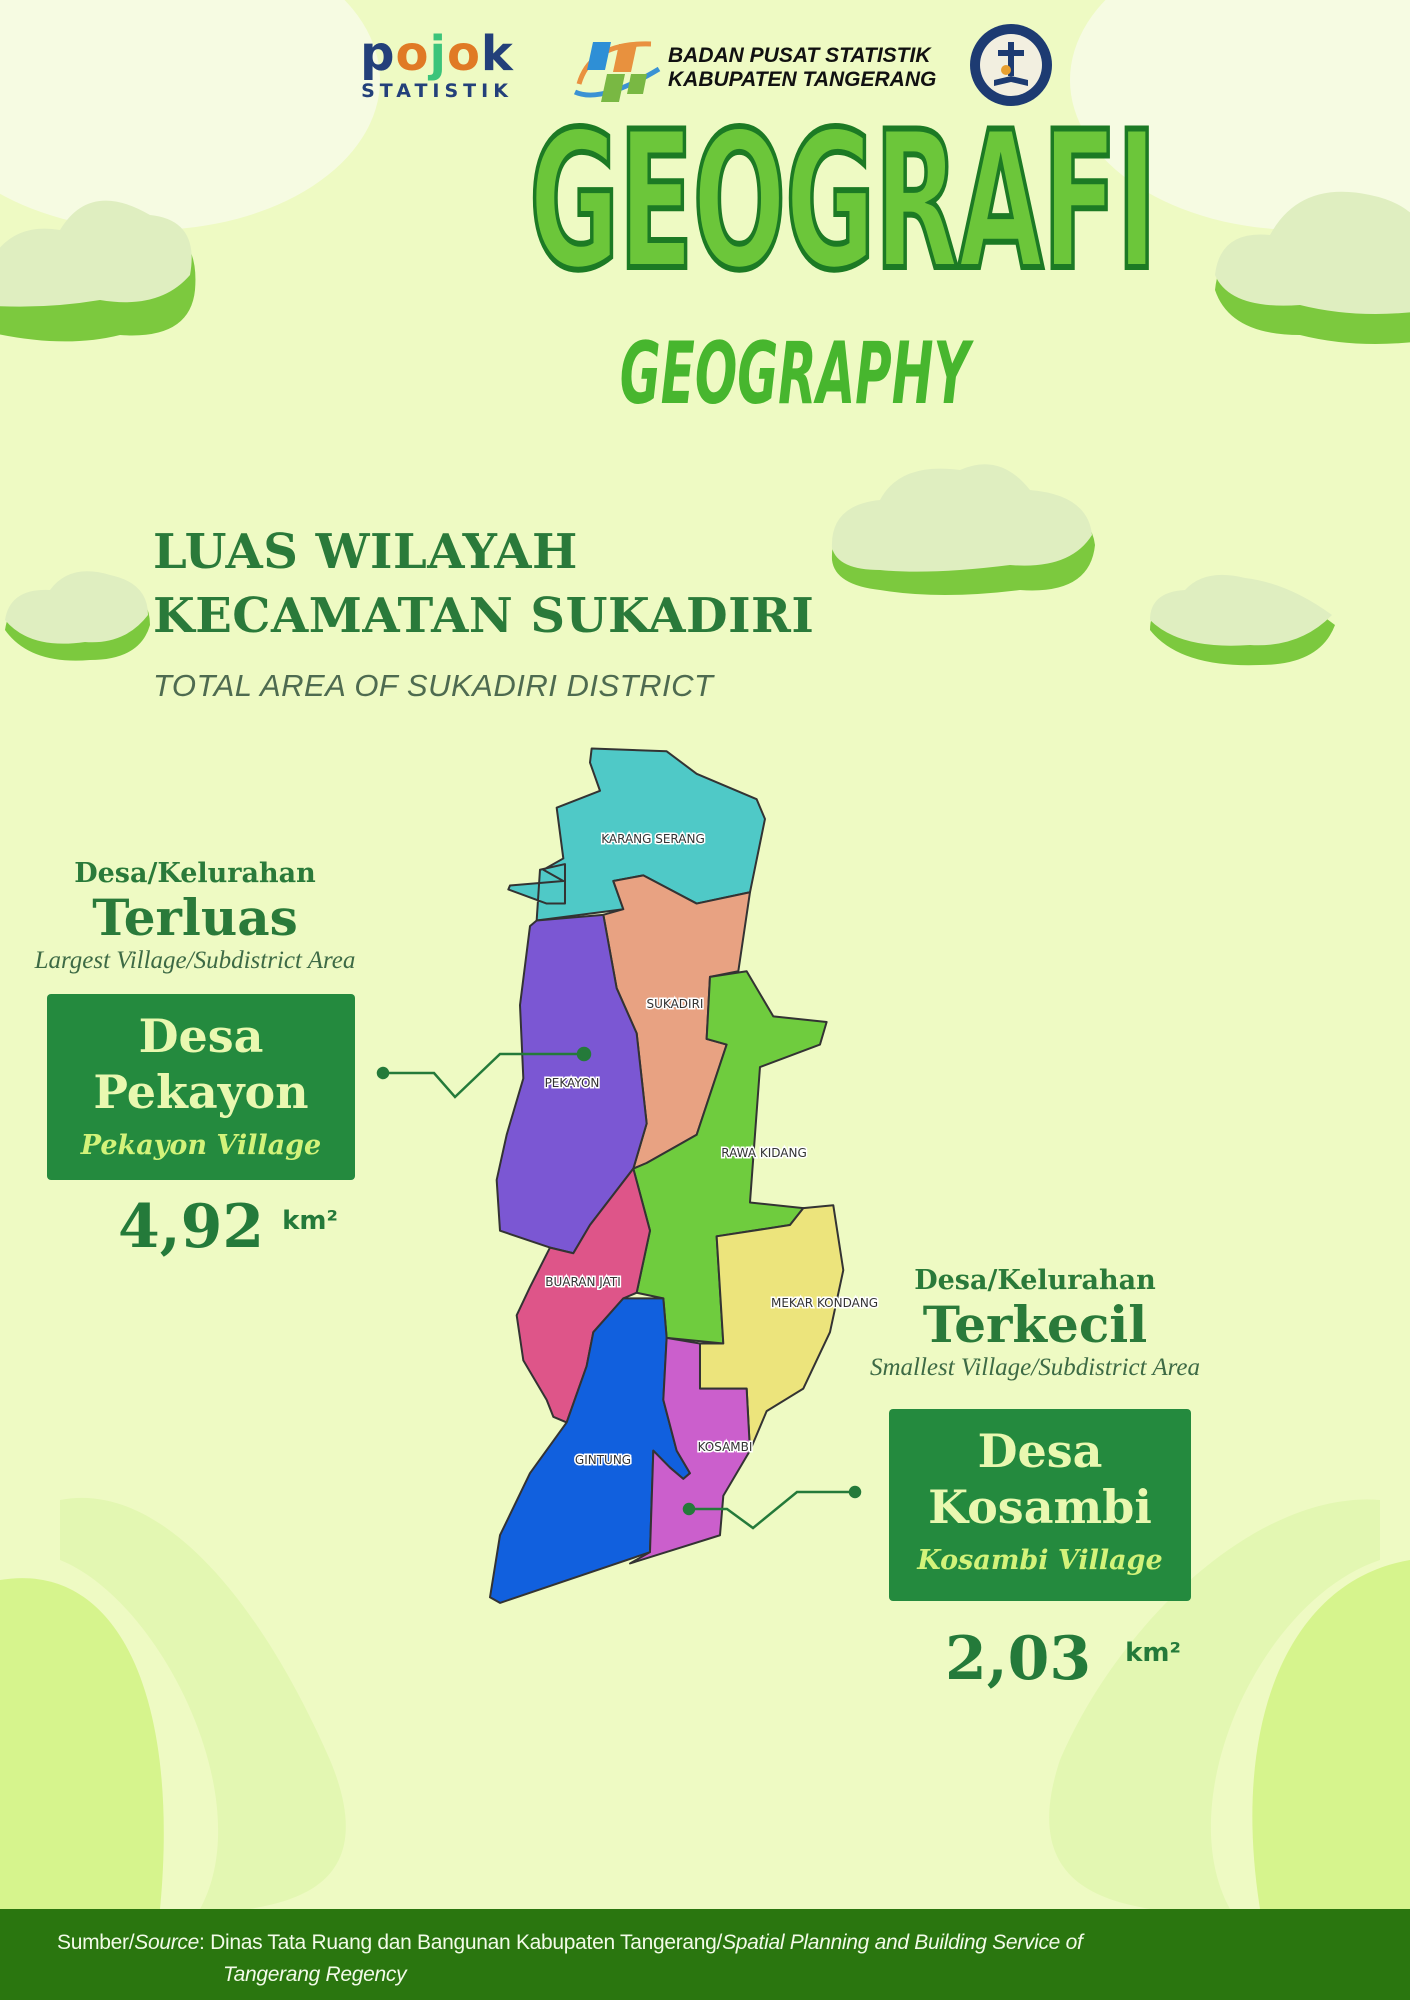 The height and width of the screenshot is (2000, 1410). Describe the element at coordinates (1331, 1734) in the screenshot. I see `bottom-blob-right` at that location.